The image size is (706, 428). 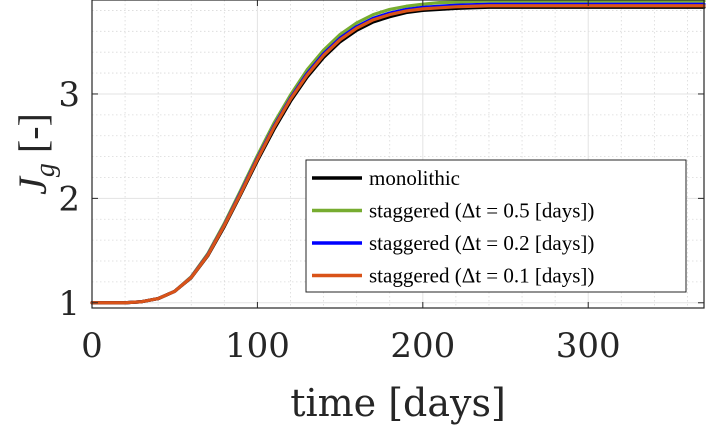 I want to click on legend-label: staggered (Δt = 0.1 [days]), so click(x=481, y=276).